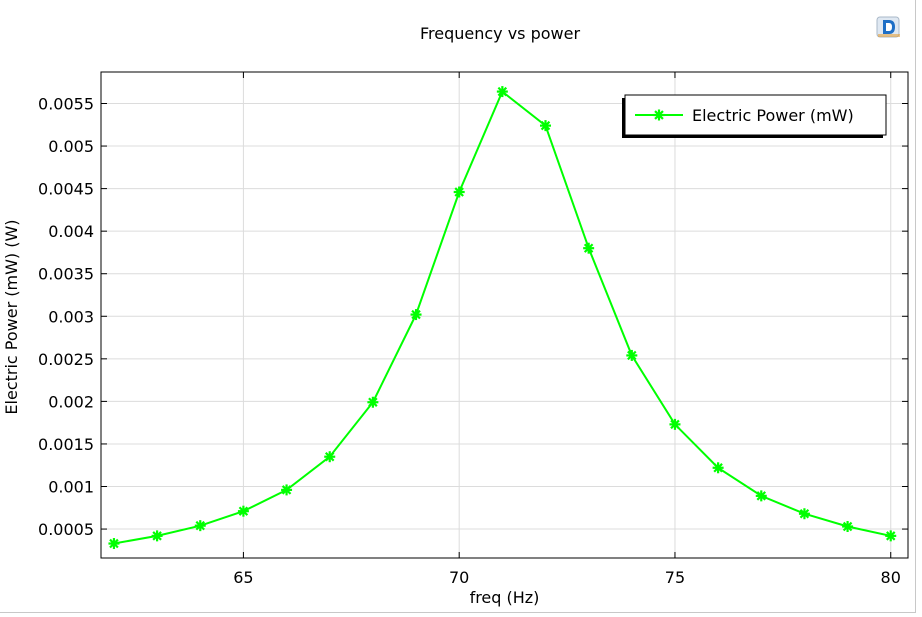 The image size is (922, 617). I want to click on legend: Electric Power (mW), so click(754, 116).